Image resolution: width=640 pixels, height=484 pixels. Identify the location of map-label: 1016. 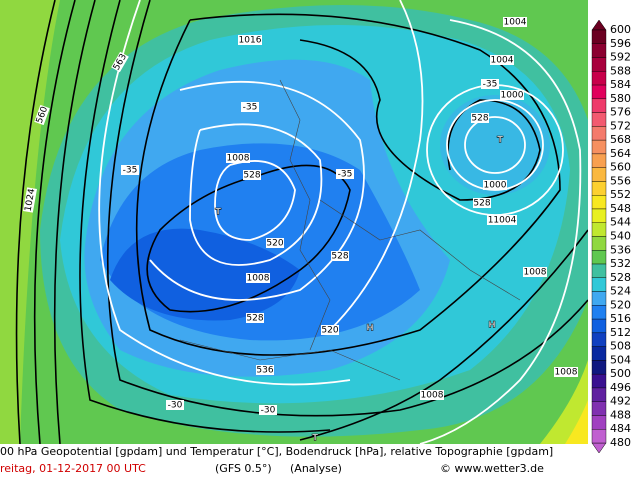
(250, 40).